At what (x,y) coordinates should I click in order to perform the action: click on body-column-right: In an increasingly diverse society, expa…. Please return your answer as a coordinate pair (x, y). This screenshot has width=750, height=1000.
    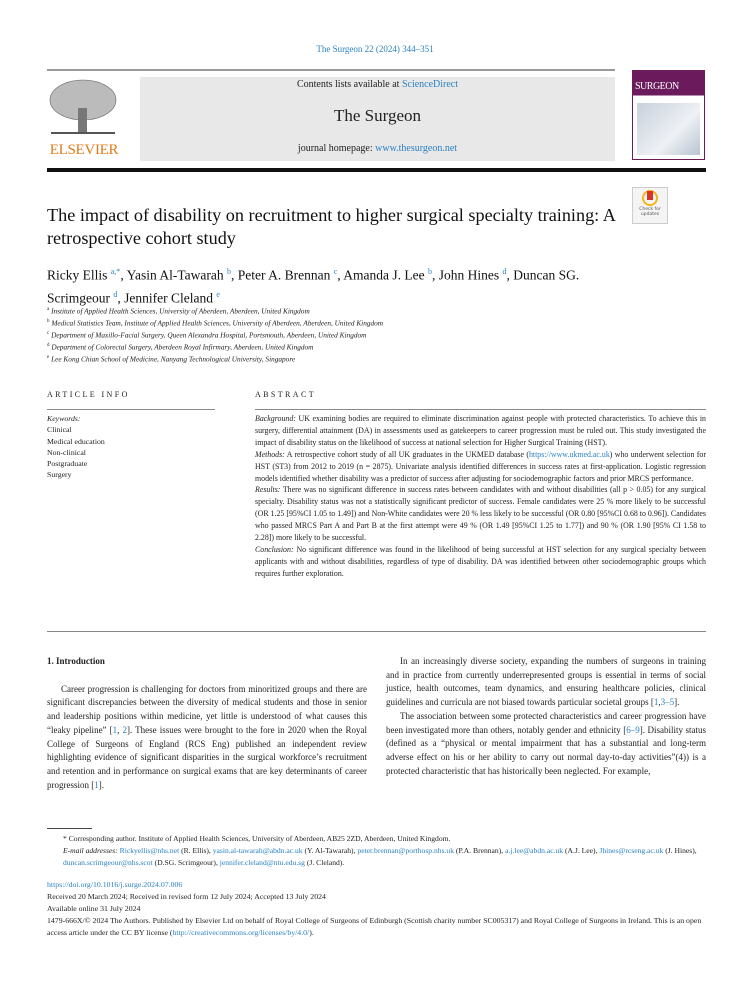
    Looking at the image, I should click on (546, 716).